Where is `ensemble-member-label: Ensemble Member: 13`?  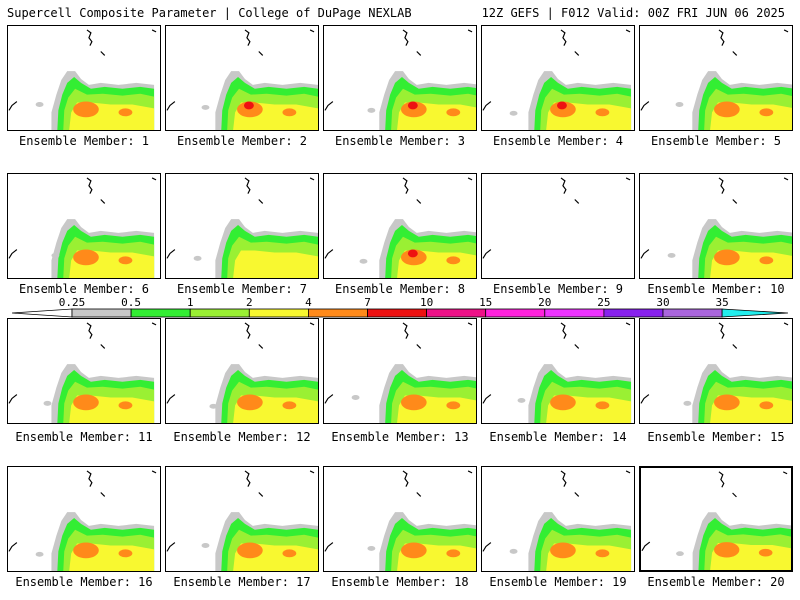
ensemble-member-label: Ensemble Member: 13 is located at coordinates (400, 437).